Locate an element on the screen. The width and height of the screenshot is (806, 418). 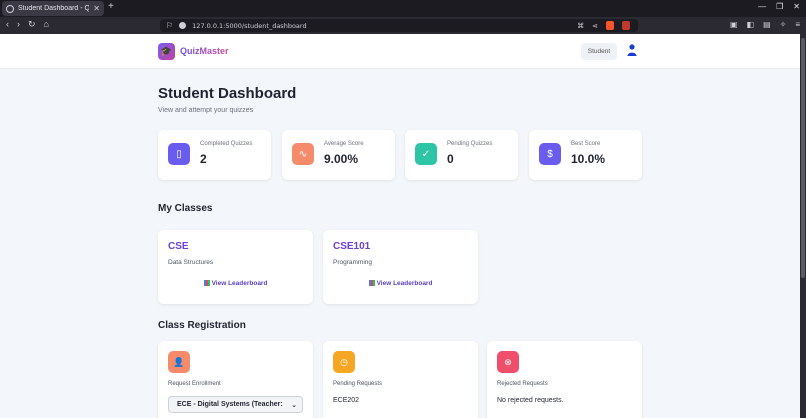
user-plus-icon: 👤 is located at coordinates (179, 362).